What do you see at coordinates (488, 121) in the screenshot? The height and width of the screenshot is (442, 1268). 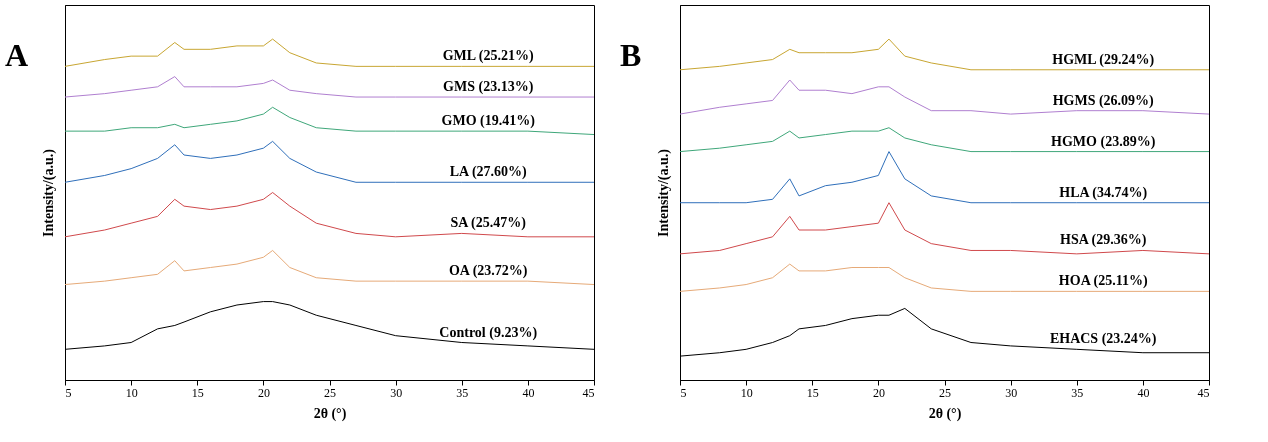 I see `series-label: GMO (19.41%)` at bounding box center [488, 121].